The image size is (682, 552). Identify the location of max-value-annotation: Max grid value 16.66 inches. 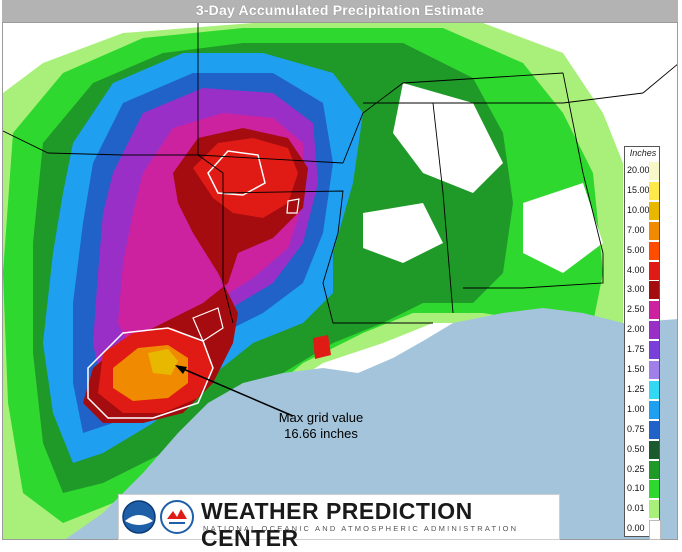
(321, 426).